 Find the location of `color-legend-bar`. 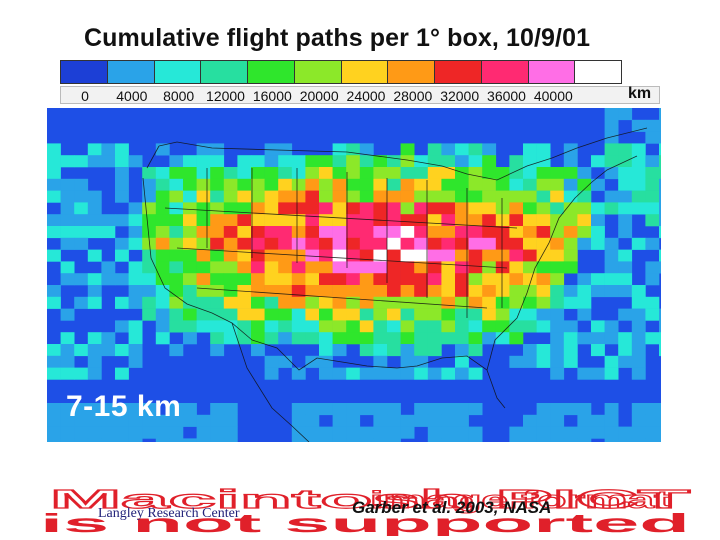

color-legend-bar is located at coordinates (341, 72).